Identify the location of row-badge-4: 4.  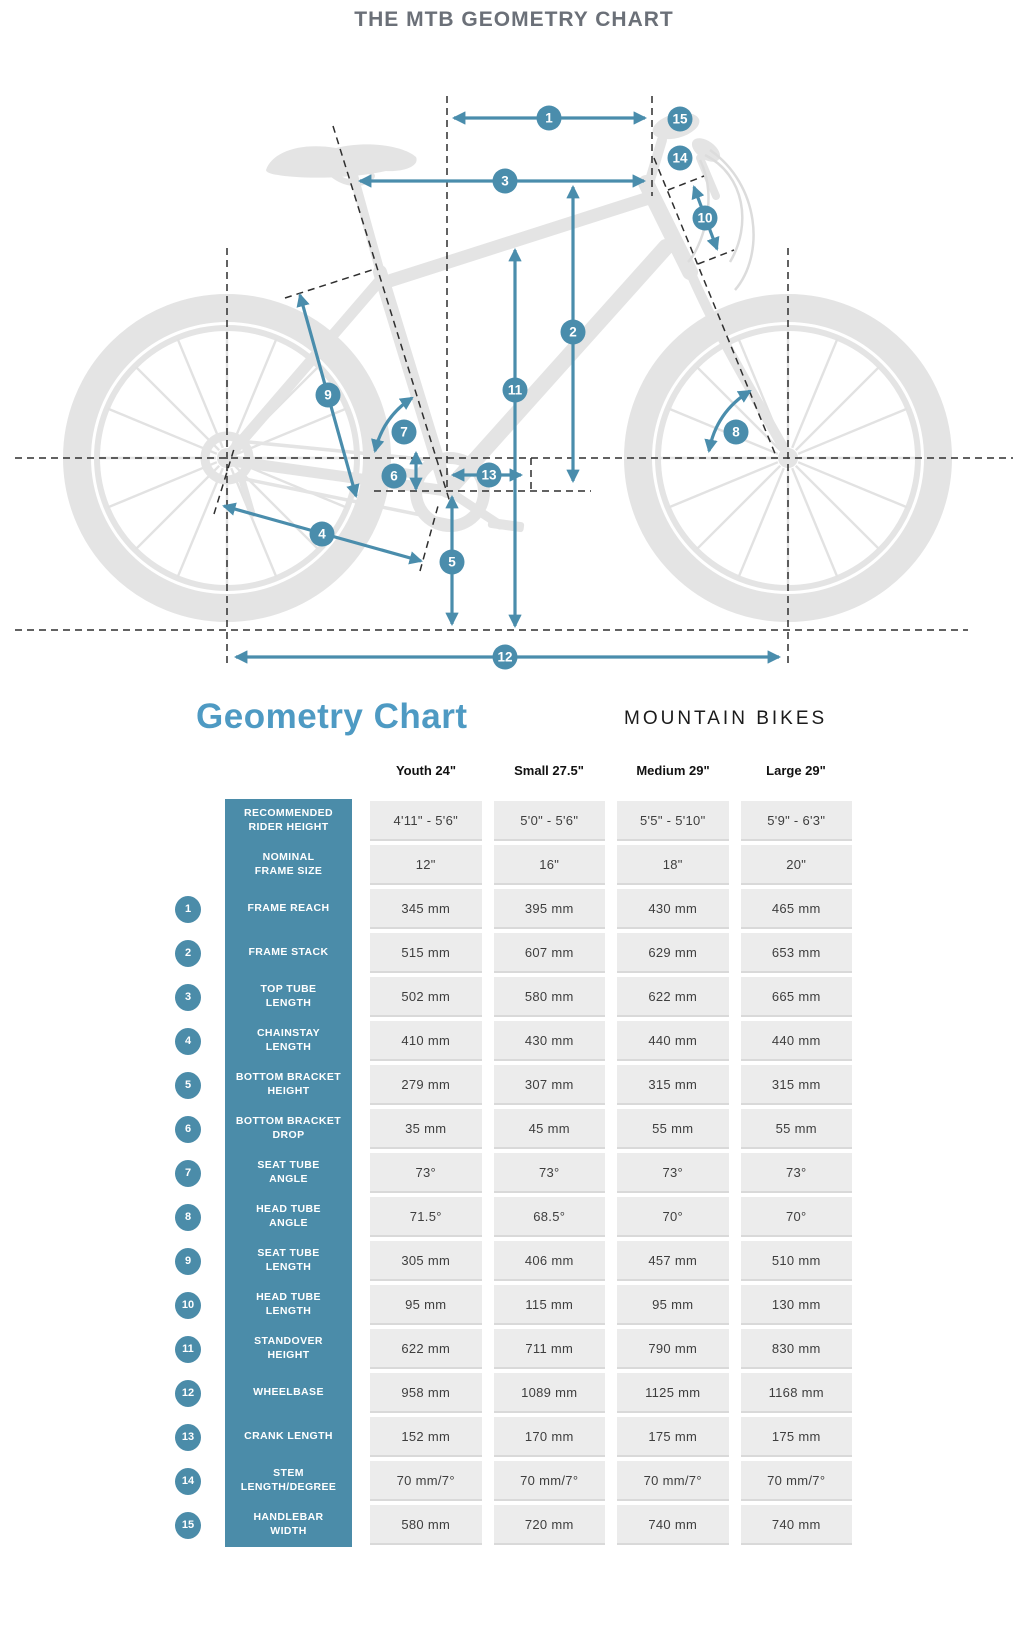
(188, 1041).